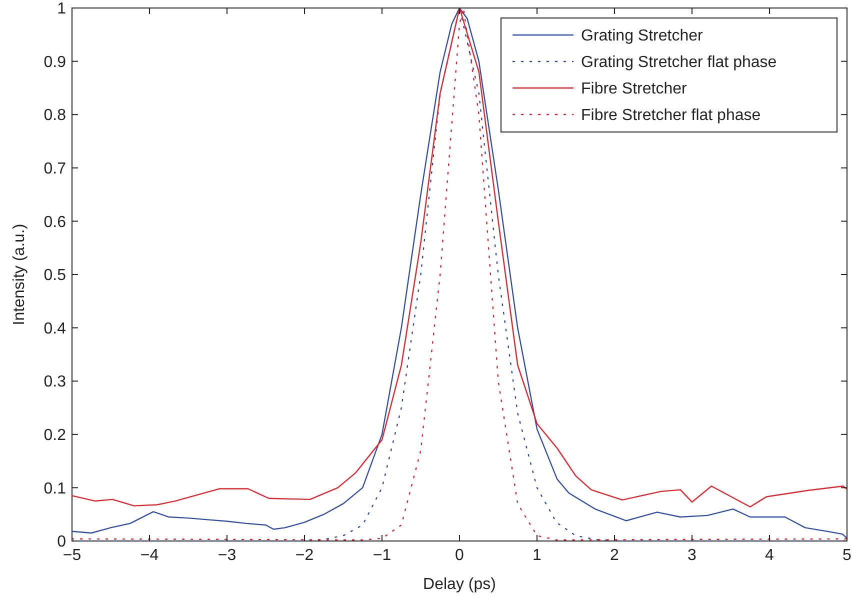 The height and width of the screenshot is (599, 854). I want to click on legend-label: Fibre Stretcher flat phase, so click(671, 115).